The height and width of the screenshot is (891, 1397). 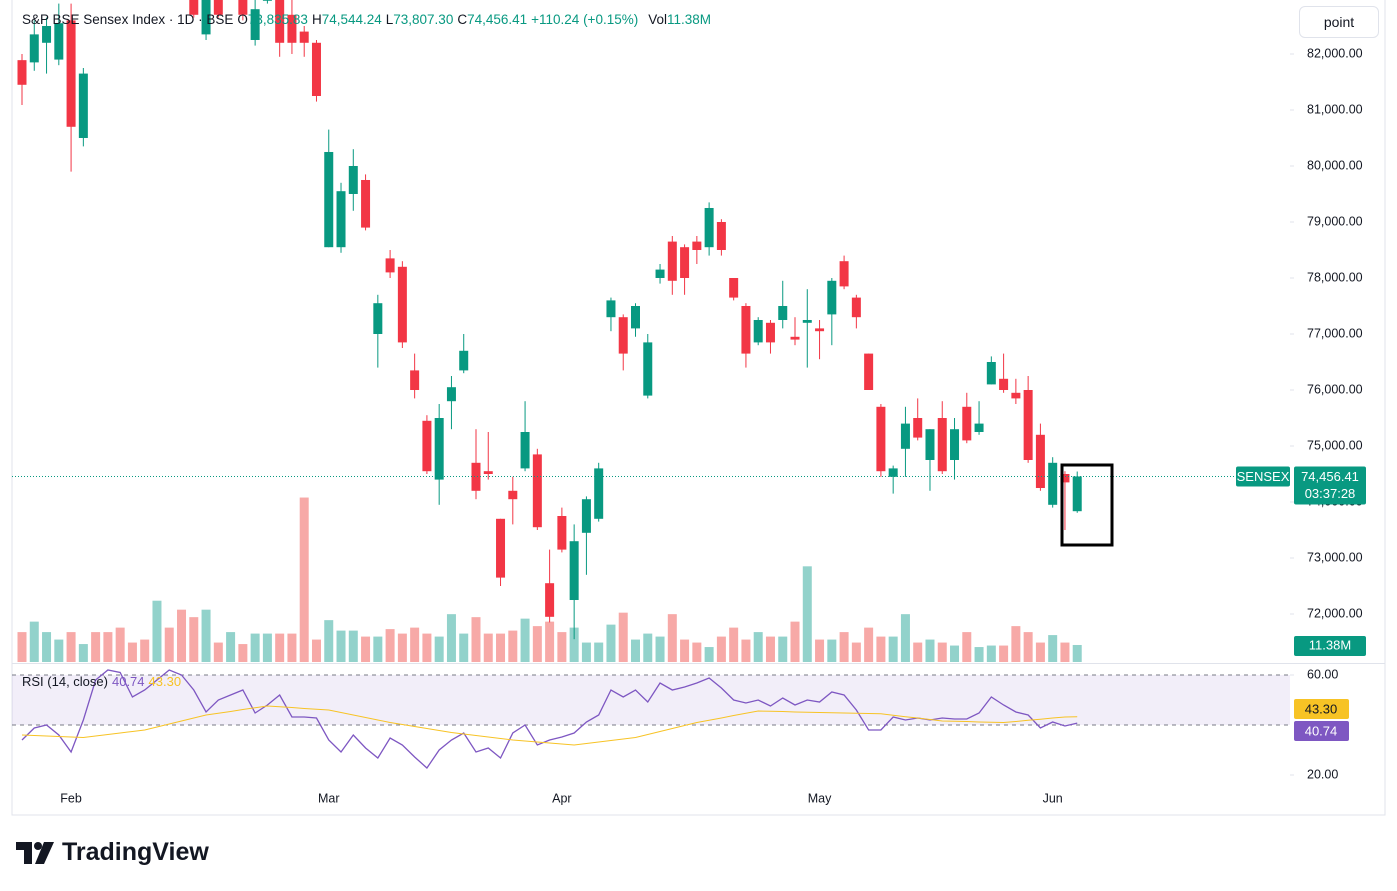 What do you see at coordinates (242, 19) in the screenshot?
I see `ohlc-key: O` at bounding box center [242, 19].